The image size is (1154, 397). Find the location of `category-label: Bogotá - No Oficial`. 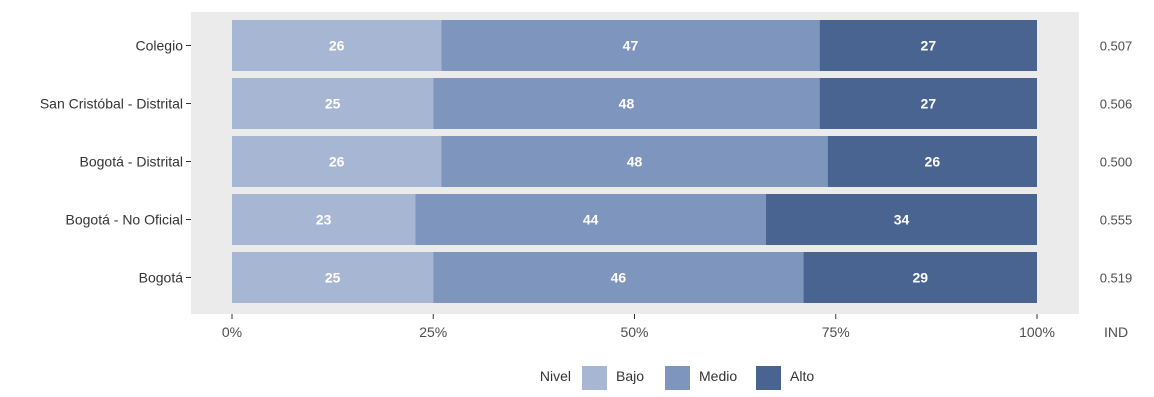

category-label: Bogotá - No Oficial is located at coordinates (125, 220).